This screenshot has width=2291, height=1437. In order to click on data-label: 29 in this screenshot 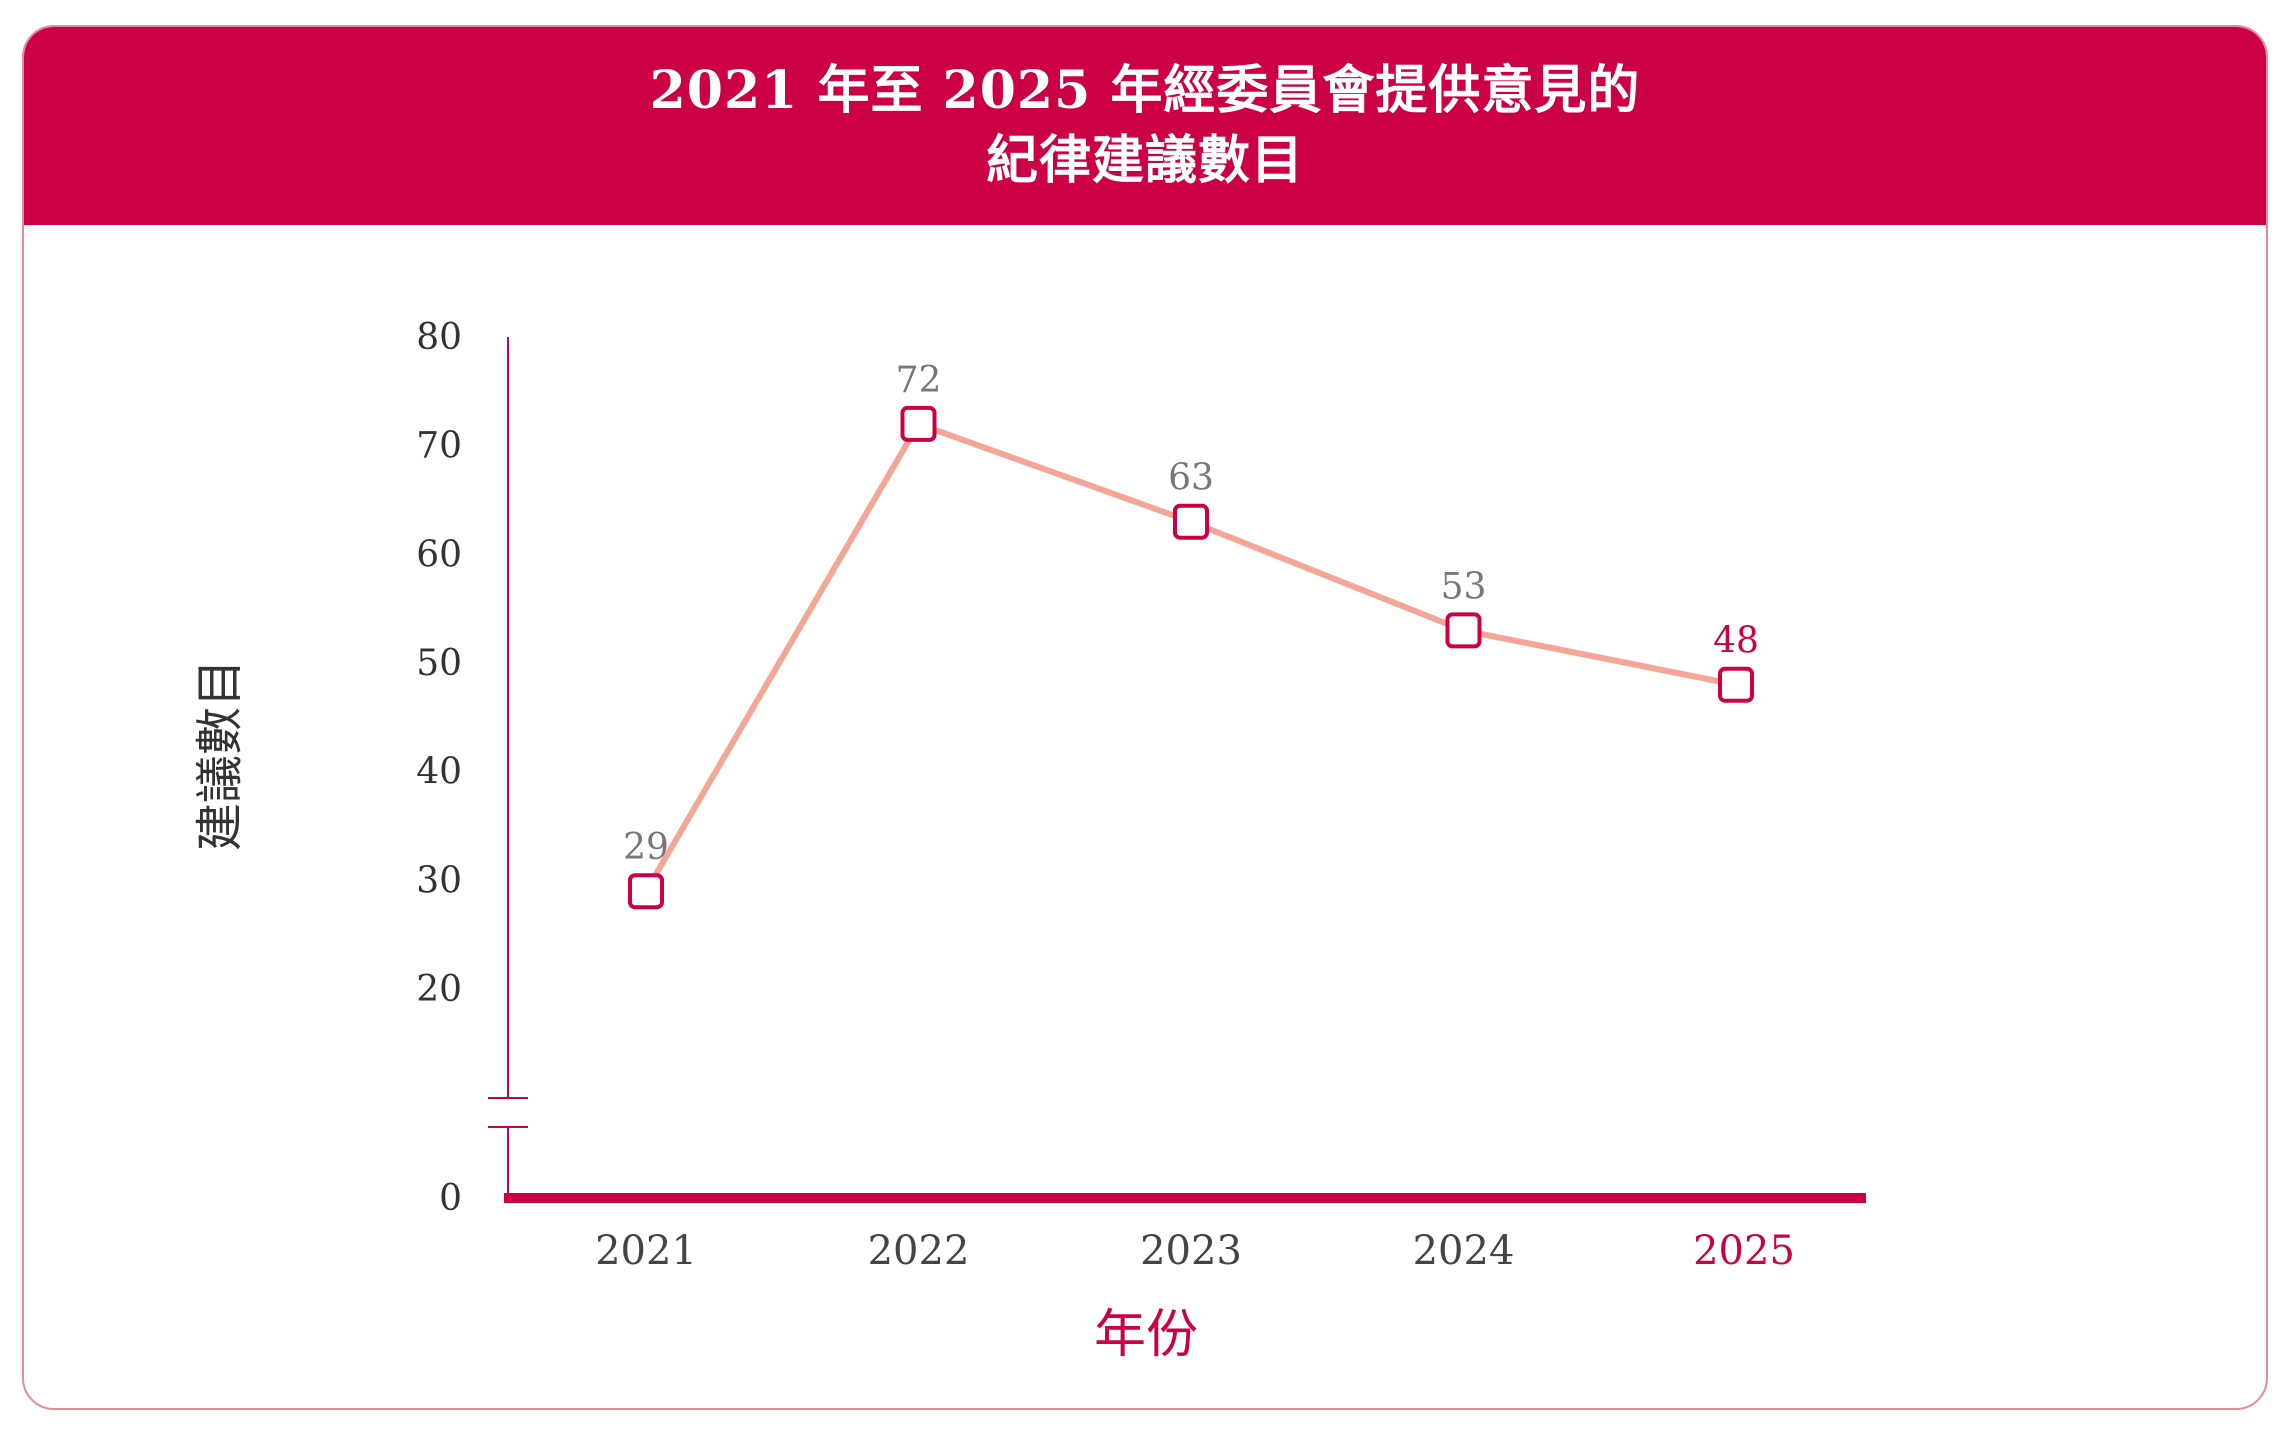, I will do `click(646, 847)`.